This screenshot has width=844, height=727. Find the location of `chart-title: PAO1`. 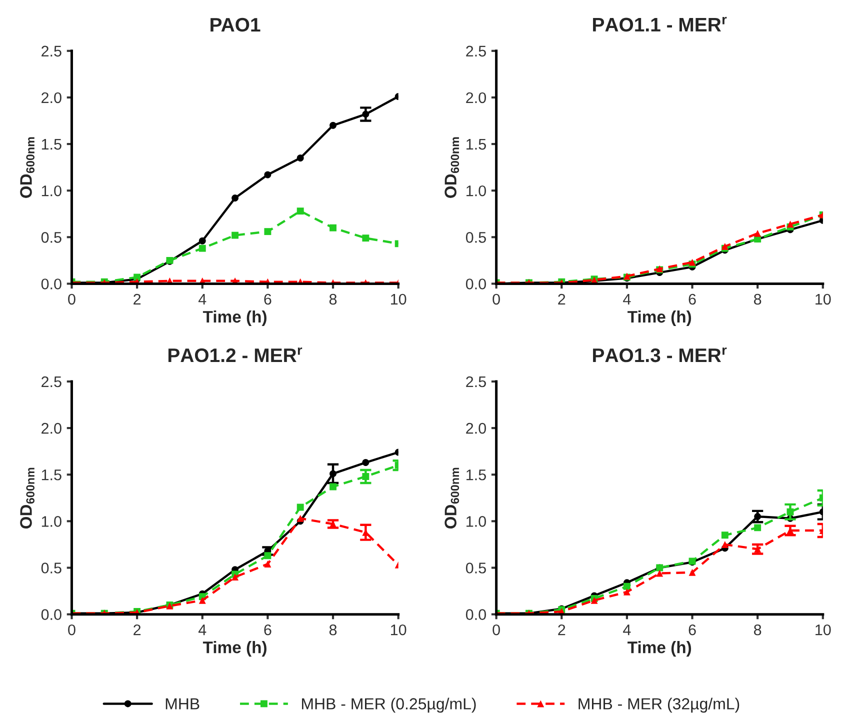

chart-title: PAO1 is located at coordinates (235, 25).